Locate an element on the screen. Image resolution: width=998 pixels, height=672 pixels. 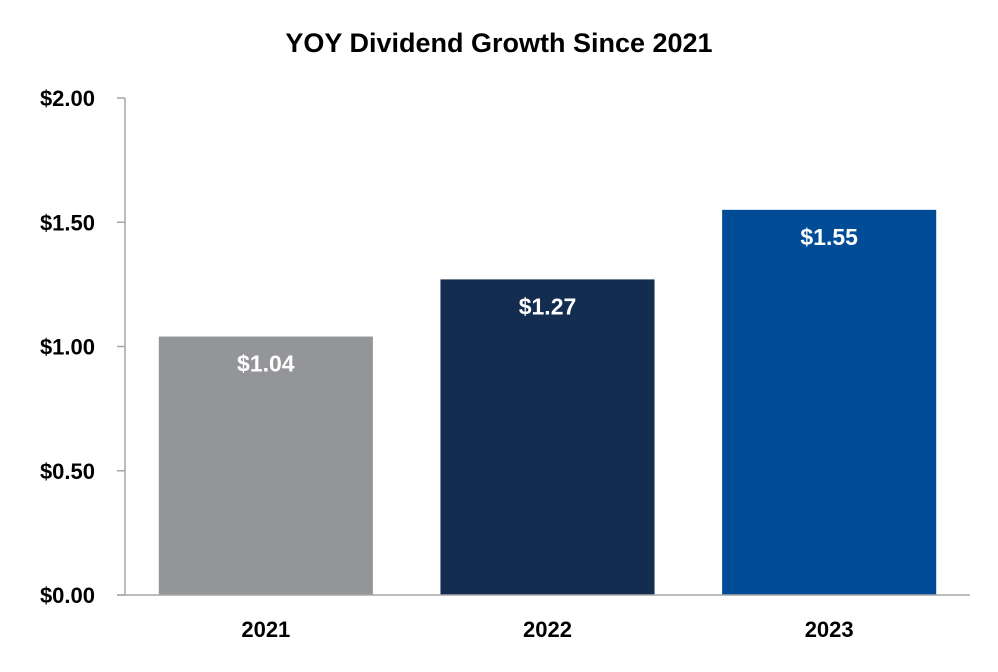
x-axis-labels: 2021 2022 2023 is located at coordinates (547, 629).